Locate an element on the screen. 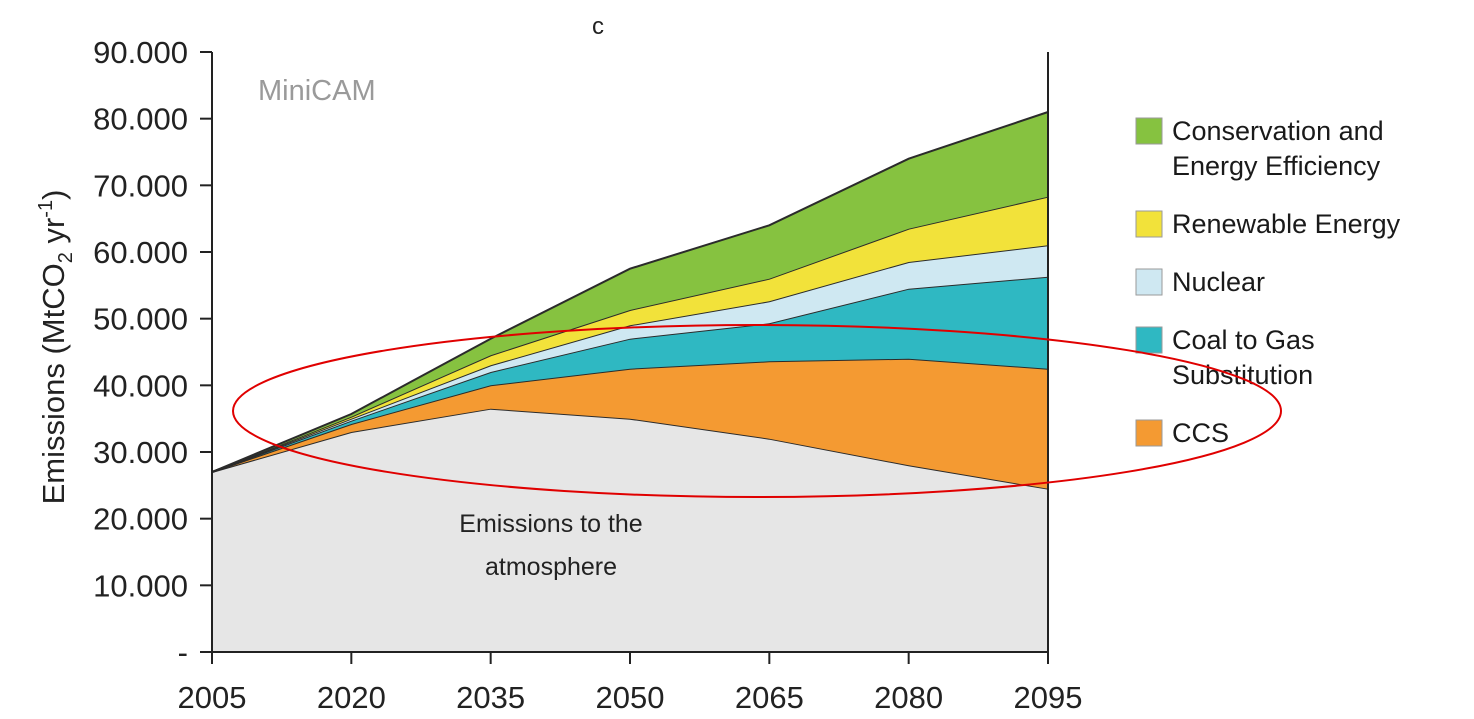  model-label: MiniCAM is located at coordinates (317, 91).